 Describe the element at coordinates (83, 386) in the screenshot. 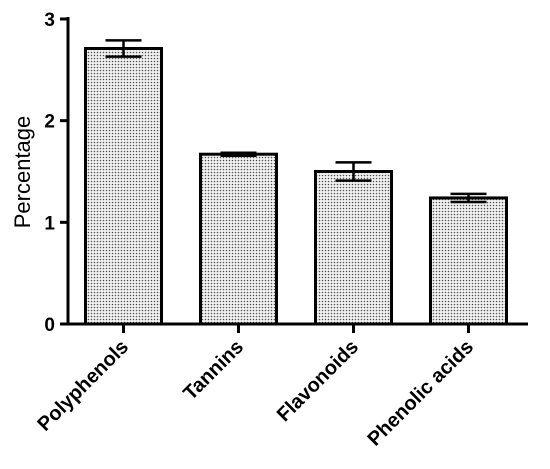

I see `x-tick-label: Polyphenols` at that location.